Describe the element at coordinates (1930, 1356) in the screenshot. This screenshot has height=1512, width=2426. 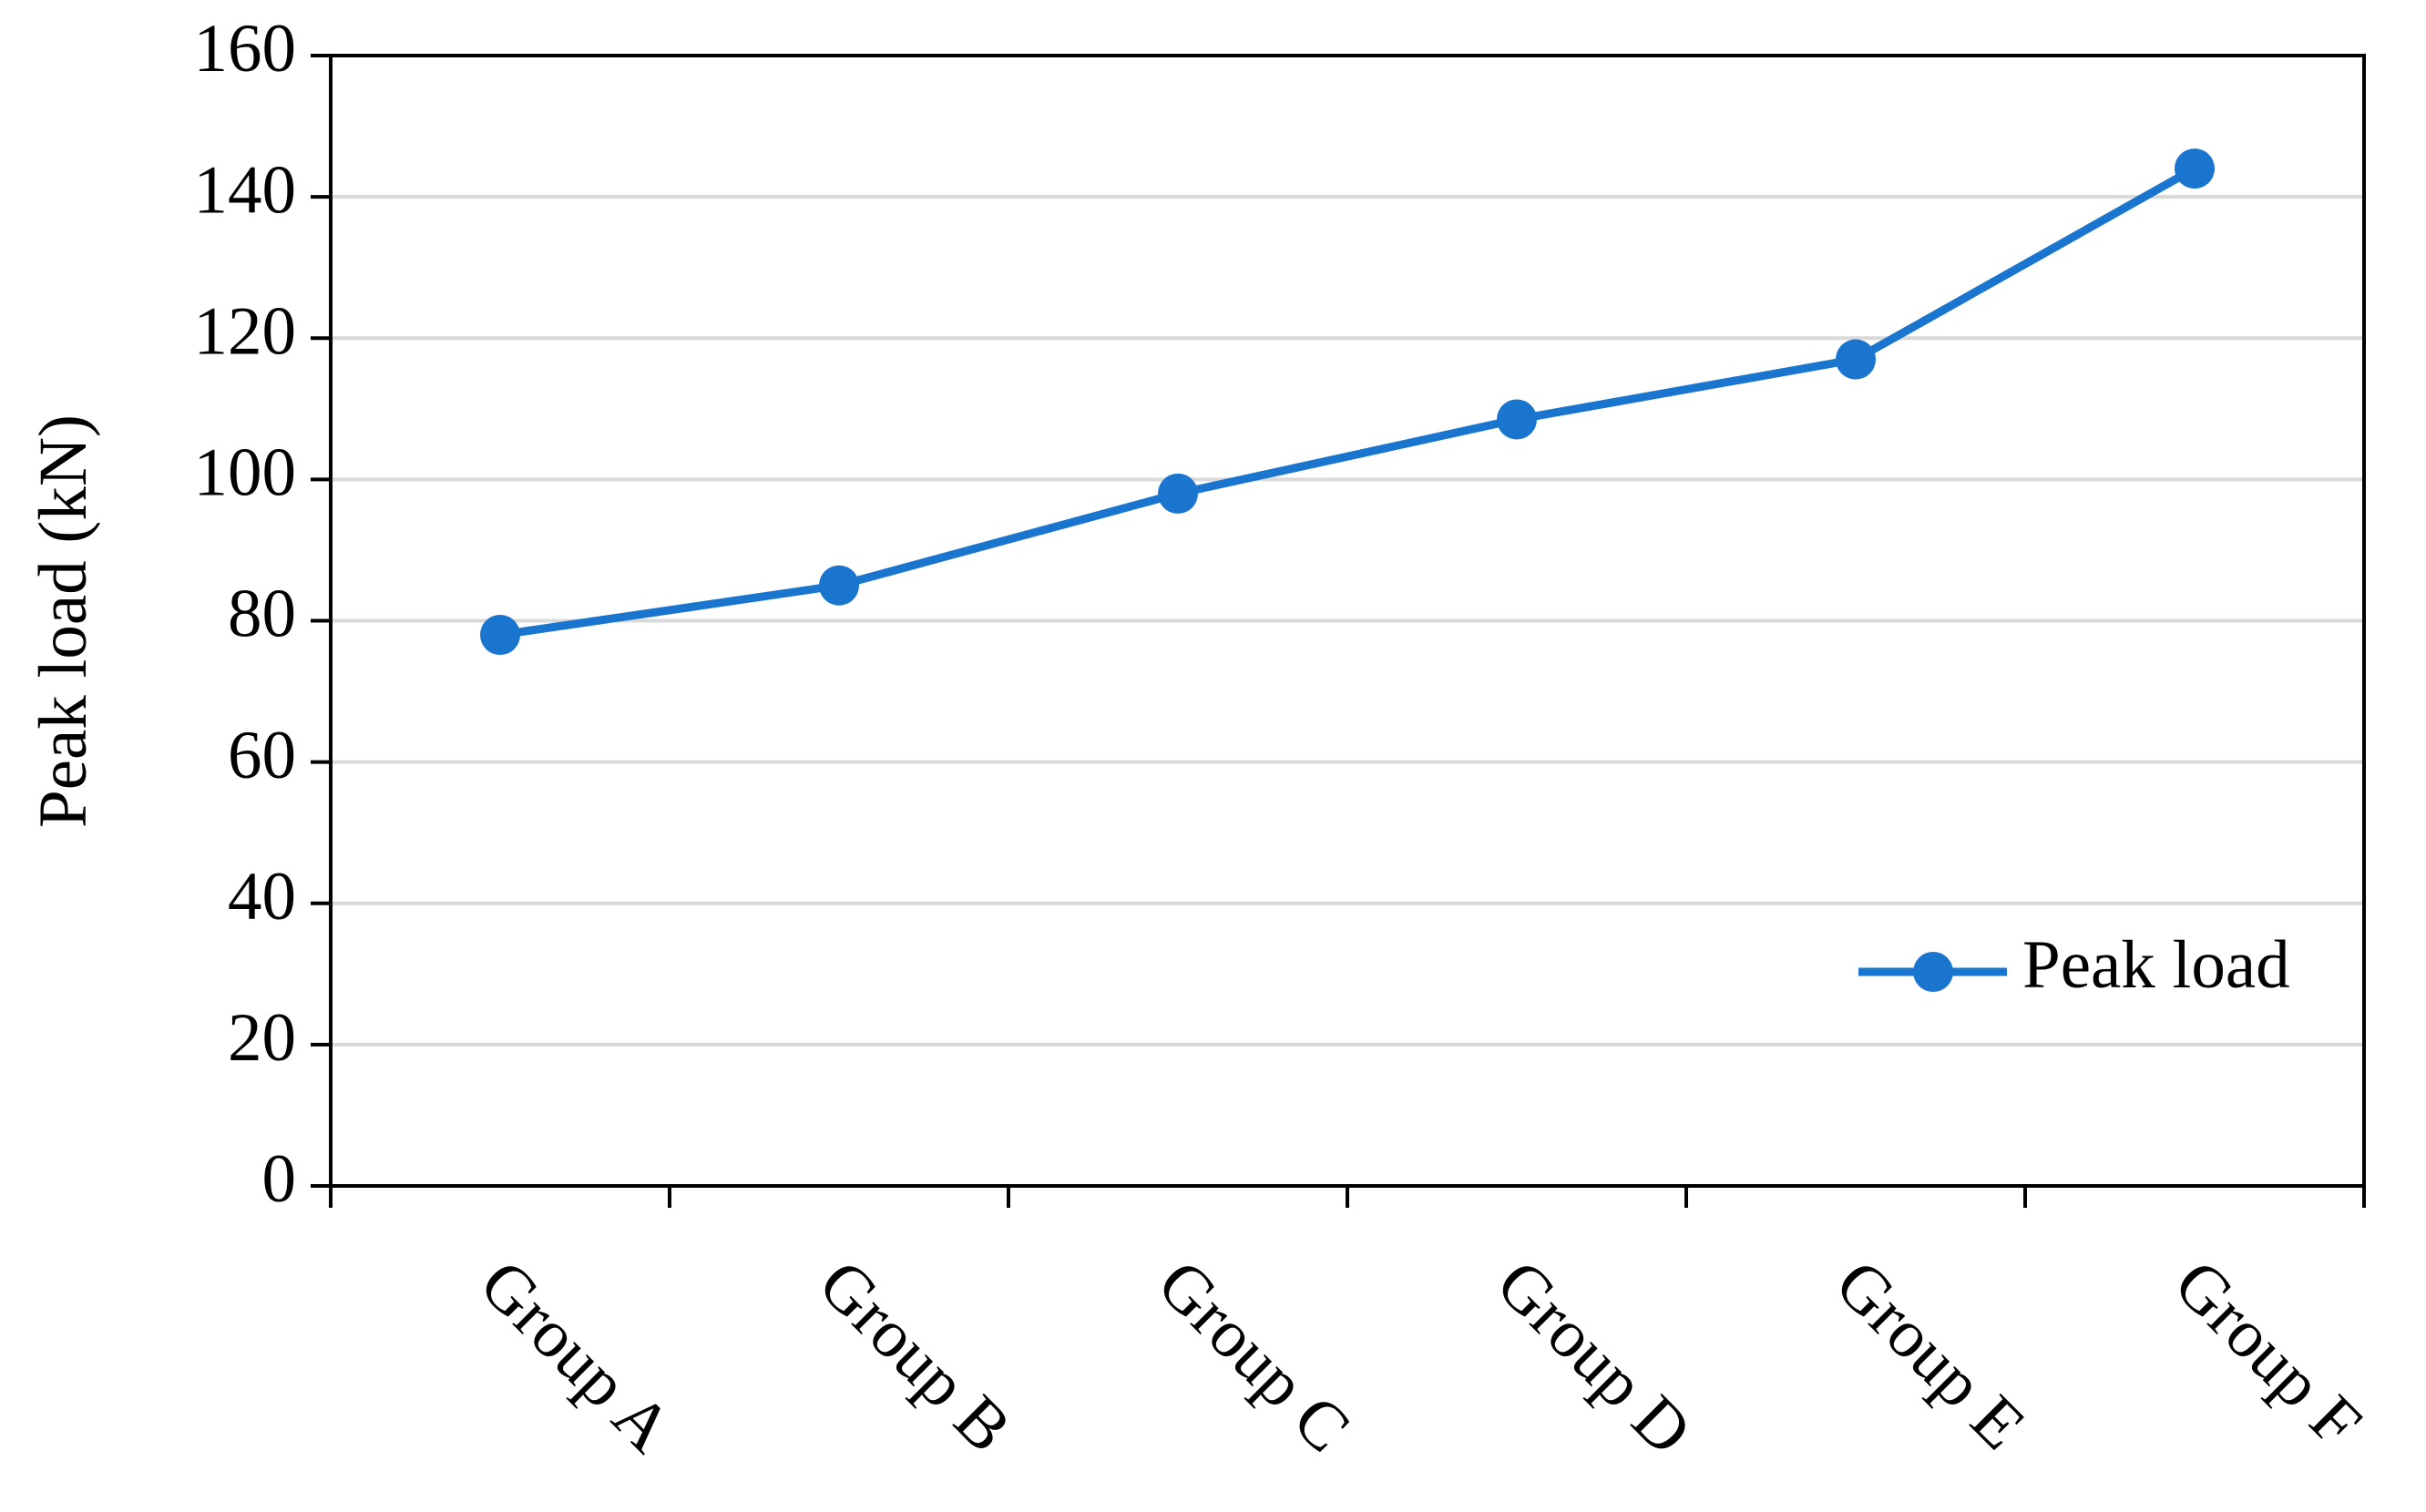
I see `x-tick-label: Group E` at that location.